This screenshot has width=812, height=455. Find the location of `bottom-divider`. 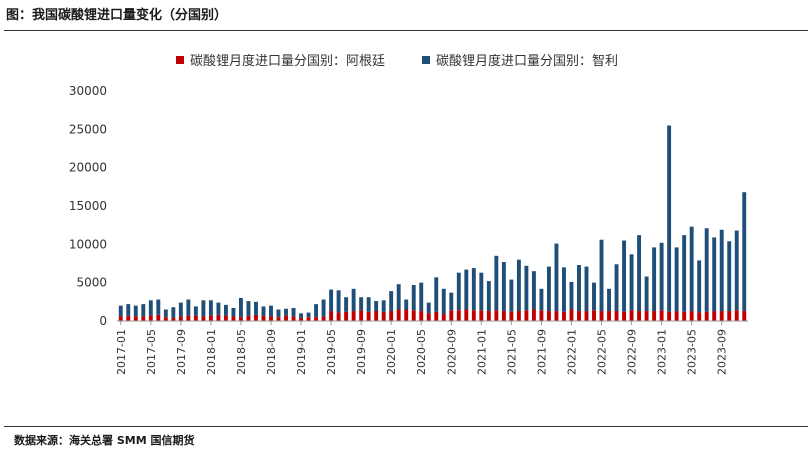

bottom-divider is located at coordinates (406, 426).